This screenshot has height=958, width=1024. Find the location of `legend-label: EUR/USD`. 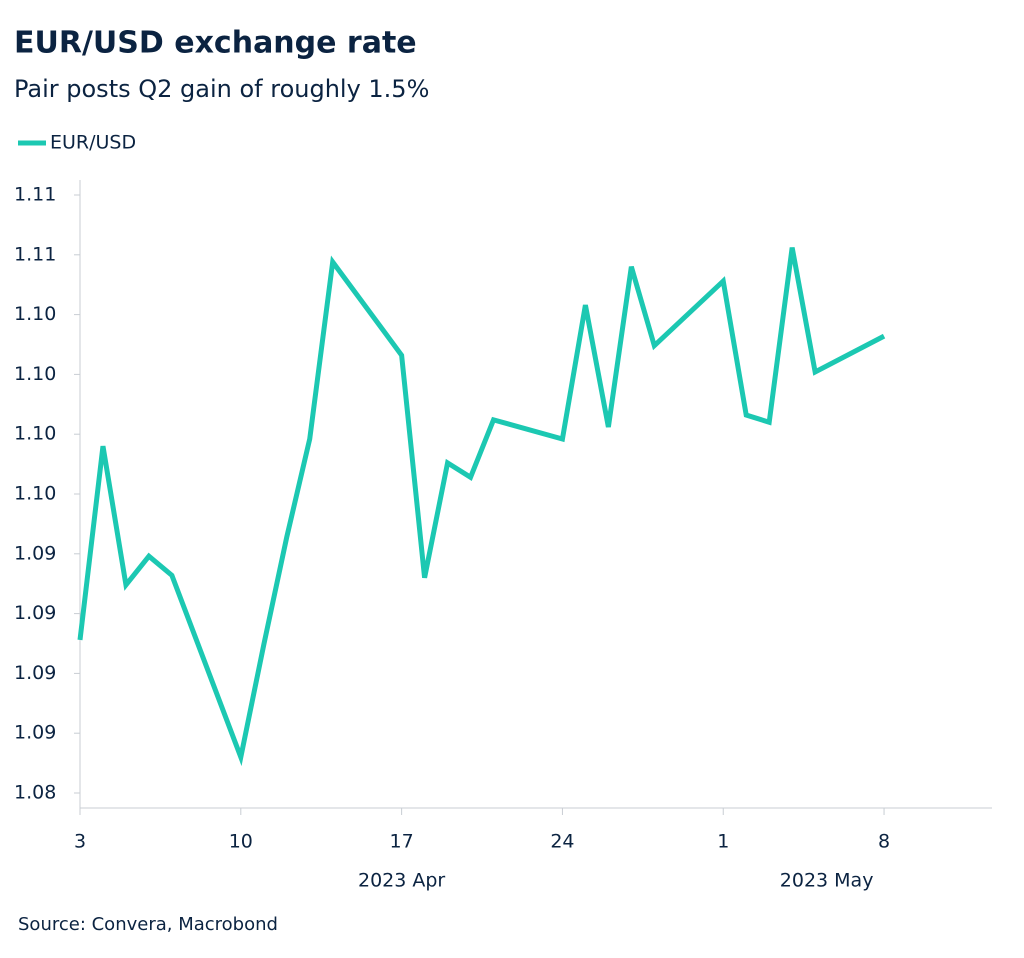

legend-label: EUR/USD is located at coordinates (93, 143).